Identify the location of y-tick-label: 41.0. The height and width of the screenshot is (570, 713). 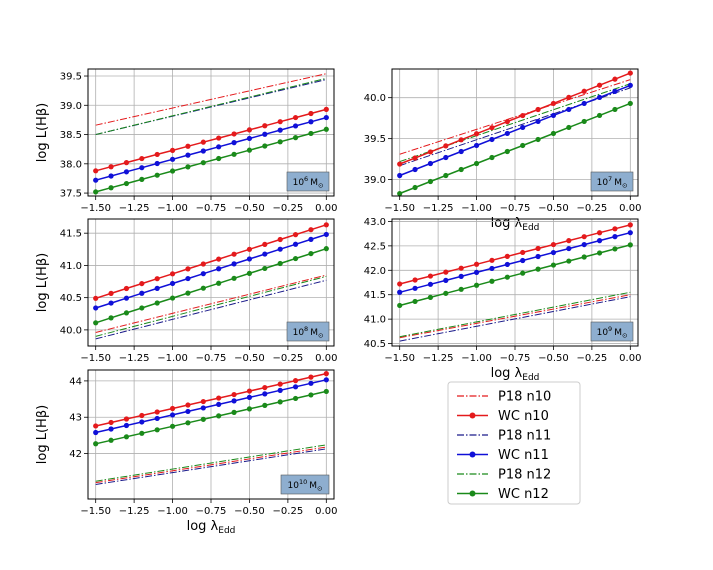
(375, 320).